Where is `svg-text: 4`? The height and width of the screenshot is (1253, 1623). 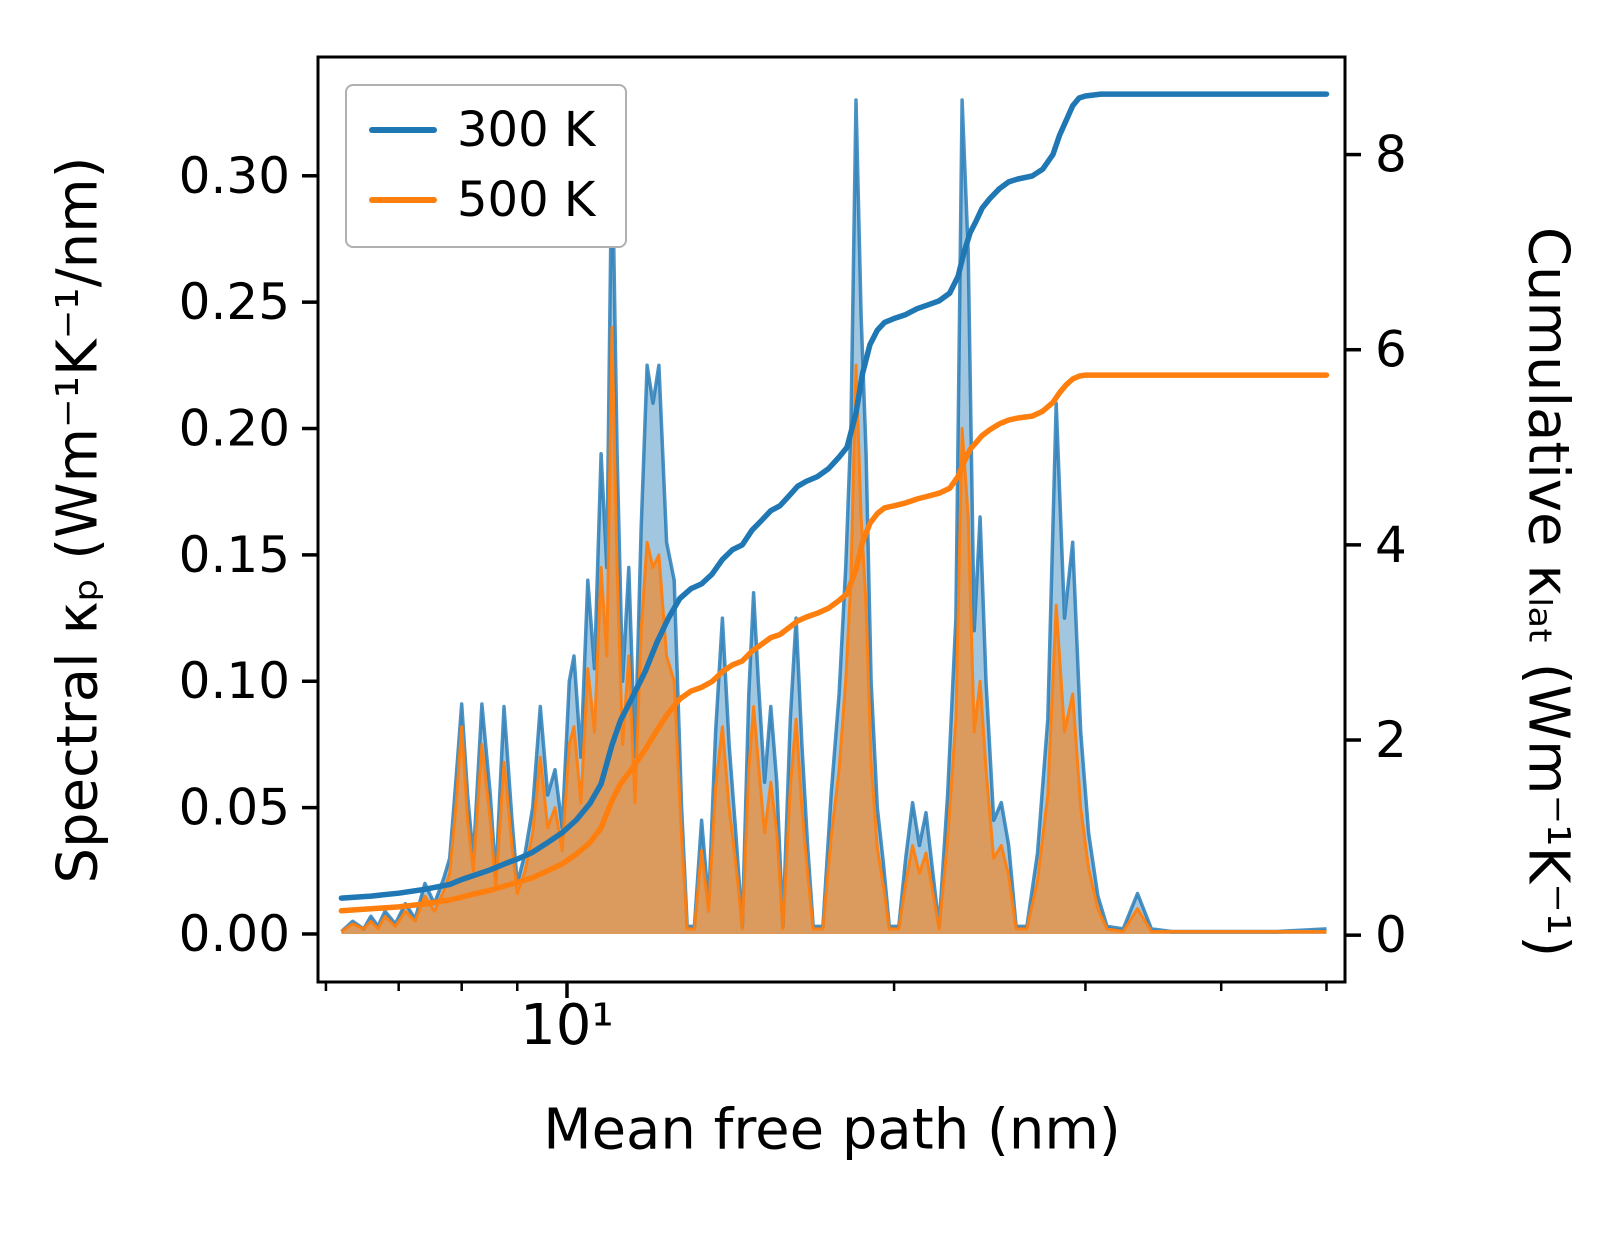
svg-text: 4 is located at coordinates (1391, 545).